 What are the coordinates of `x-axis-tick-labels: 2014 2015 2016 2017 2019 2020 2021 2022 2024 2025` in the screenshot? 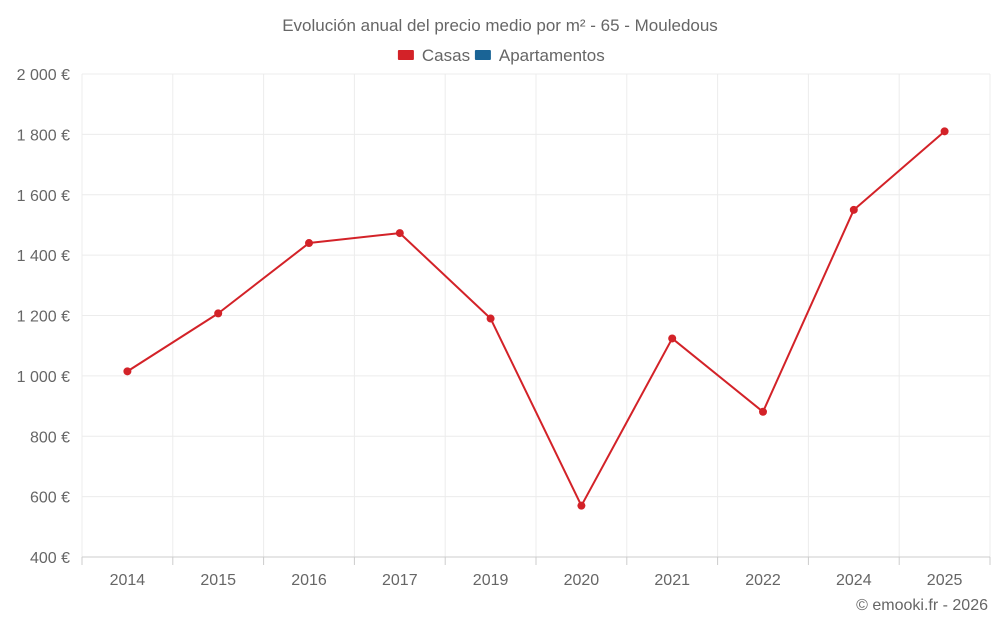 It's located at (536, 580).